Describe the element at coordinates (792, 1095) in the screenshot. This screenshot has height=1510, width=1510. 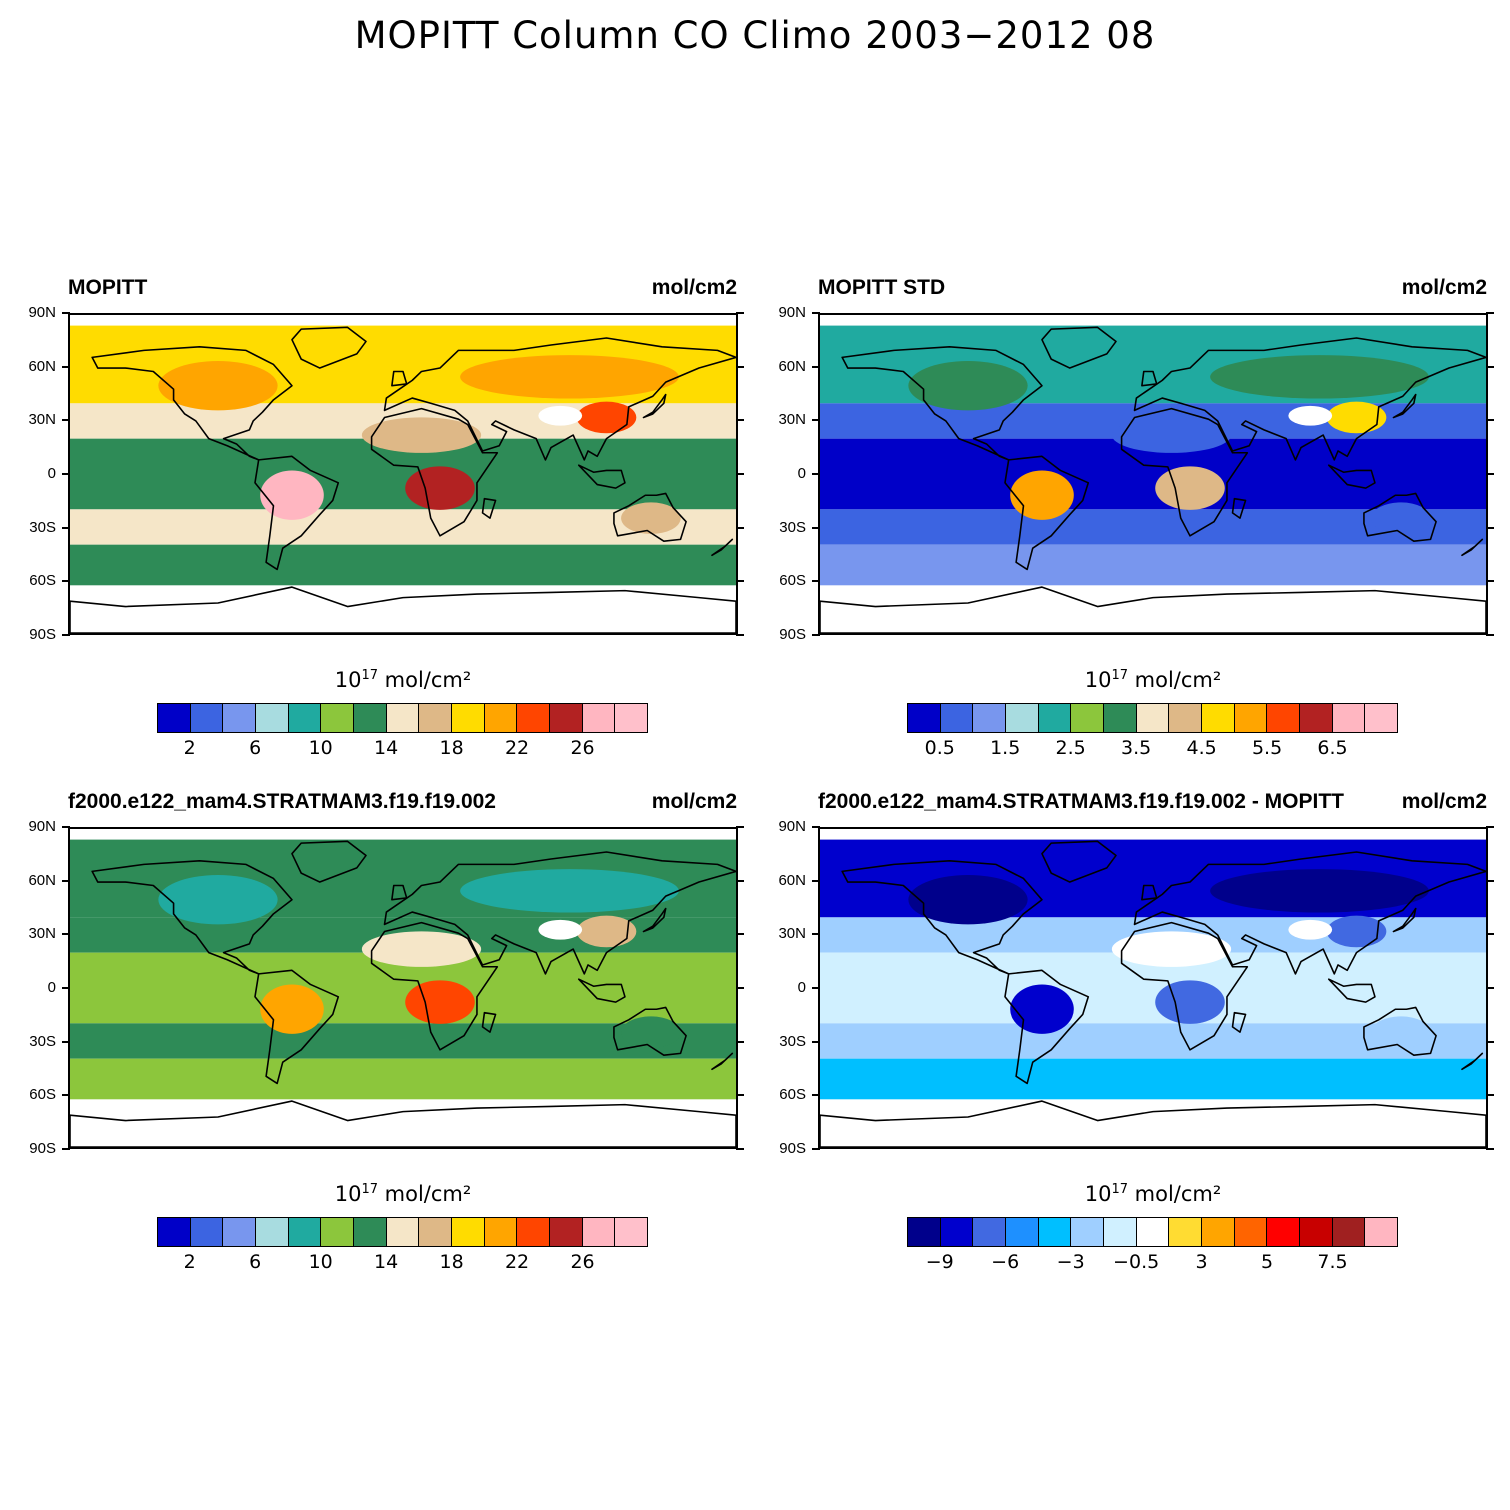
I see `latitude-label: 60S` at that location.